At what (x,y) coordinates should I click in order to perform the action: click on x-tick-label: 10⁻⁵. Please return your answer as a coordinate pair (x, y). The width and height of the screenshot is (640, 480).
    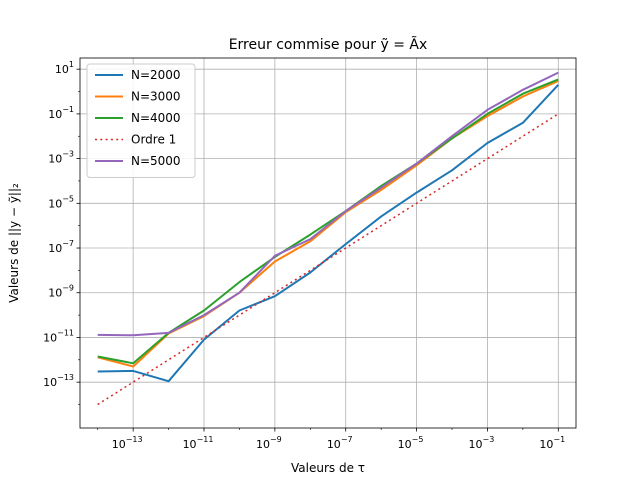
    Looking at the image, I should click on (411, 443).